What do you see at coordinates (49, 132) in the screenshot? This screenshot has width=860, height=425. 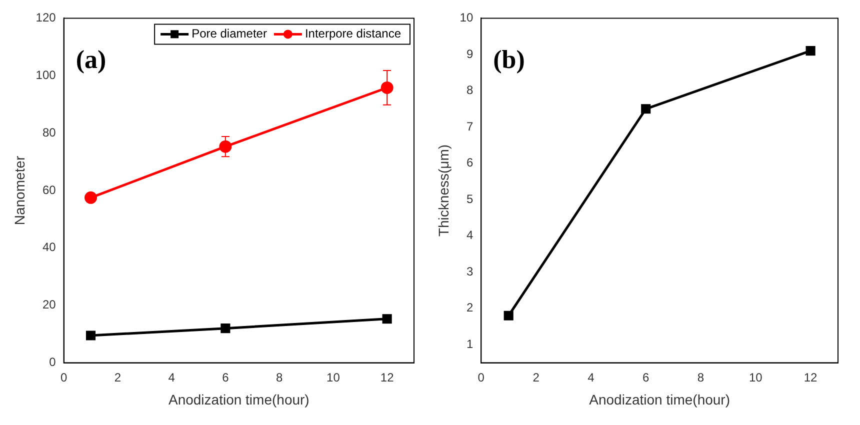 I see `y-tick-label: 80` at bounding box center [49, 132].